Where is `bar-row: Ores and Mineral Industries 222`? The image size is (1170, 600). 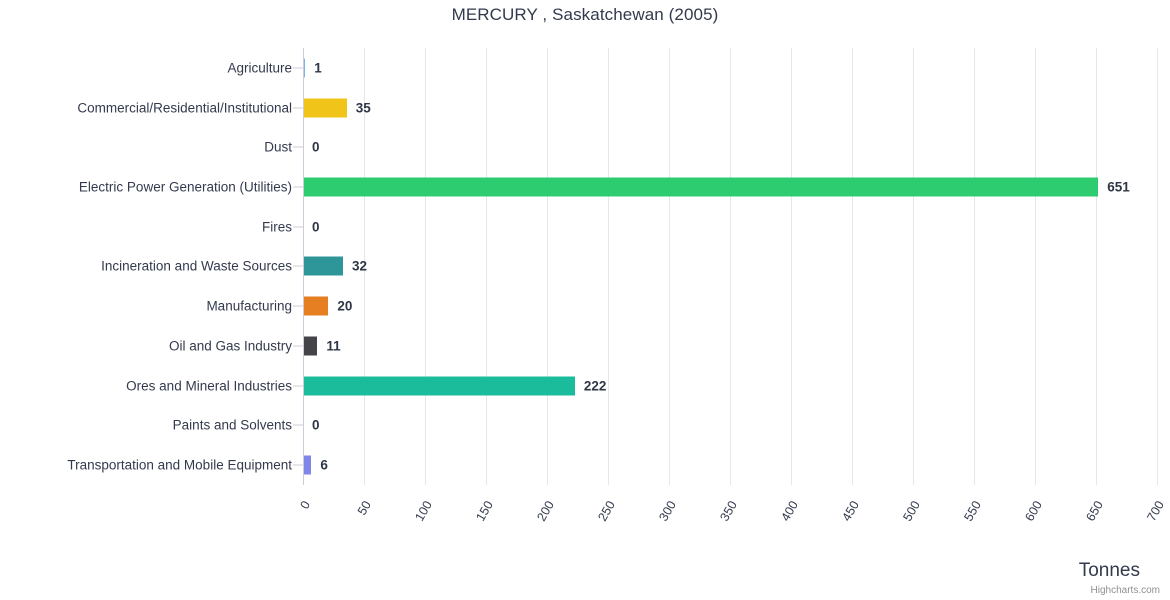
bar-row: Ores and Mineral Industries 222 is located at coordinates (585, 386).